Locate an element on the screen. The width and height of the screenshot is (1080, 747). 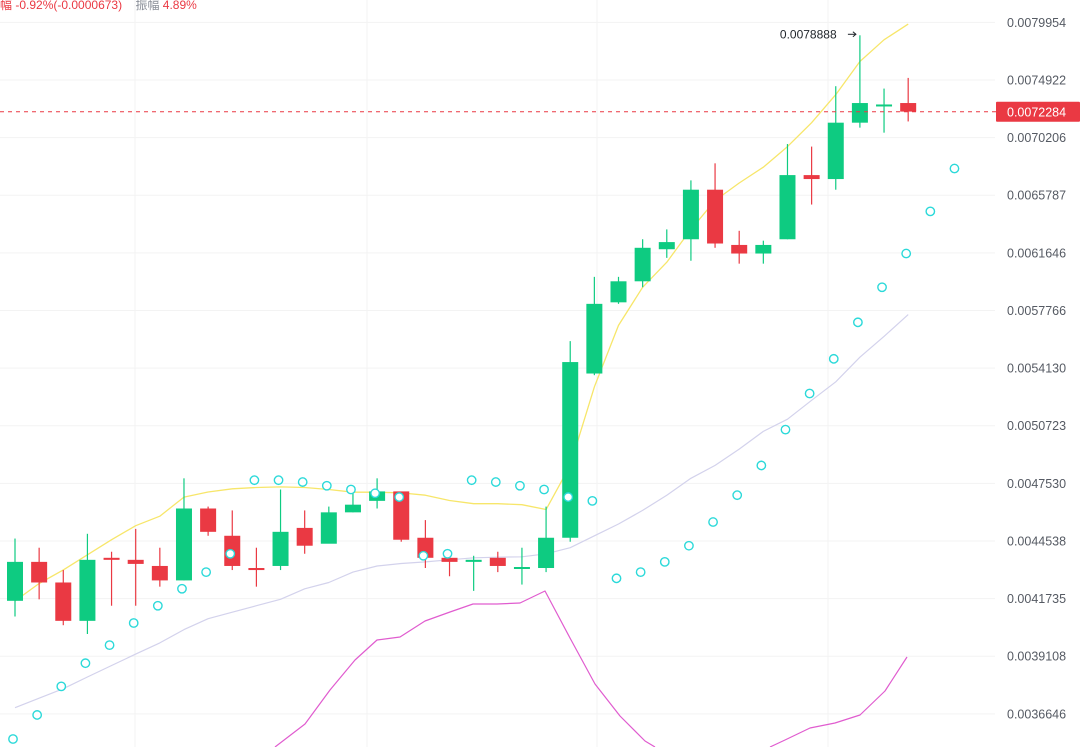
high-annotation-label: 0.0078888 is located at coordinates (808, 34).